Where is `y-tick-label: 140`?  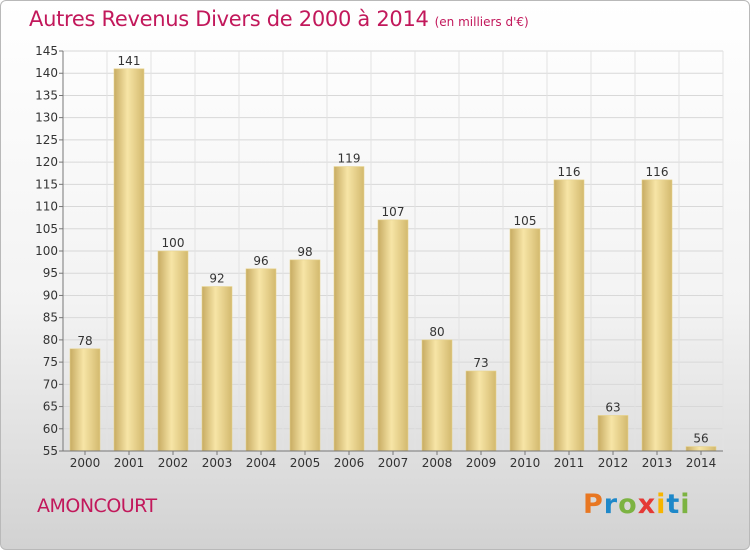
y-tick-label: 140 is located at coordinates (46, 73).